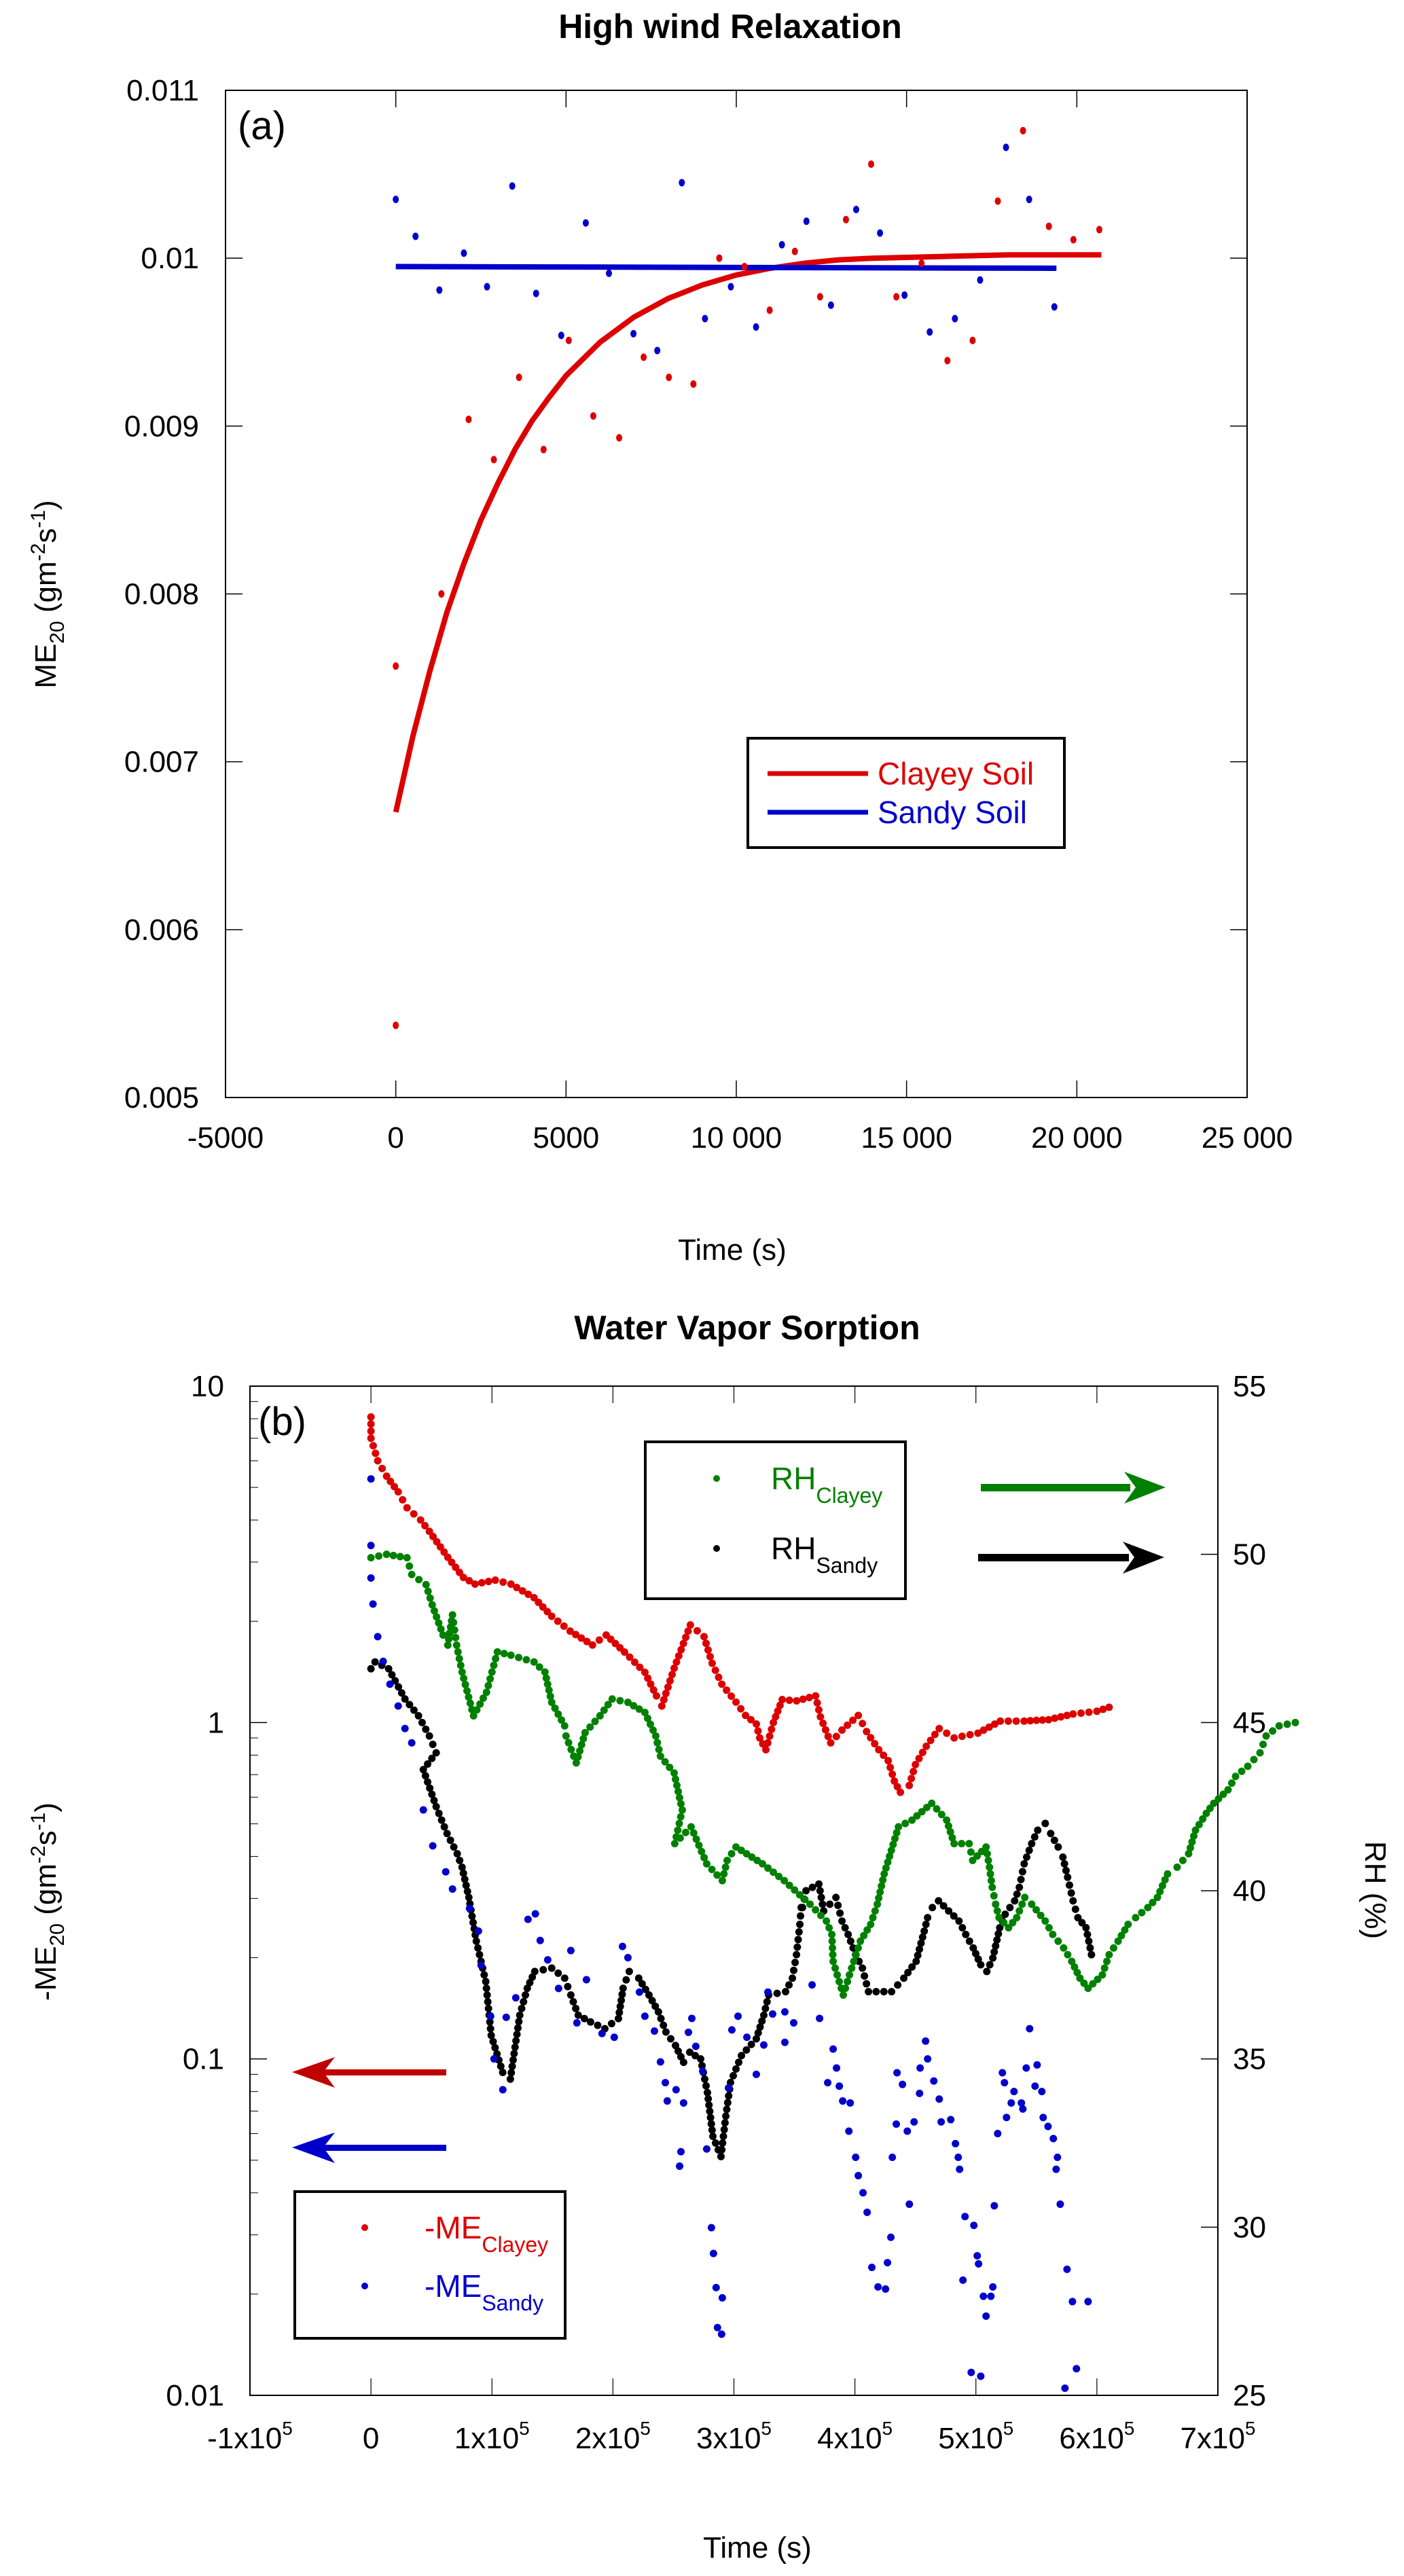  I want to click on right-y-tick-label: 55, so click(1249, 1386).